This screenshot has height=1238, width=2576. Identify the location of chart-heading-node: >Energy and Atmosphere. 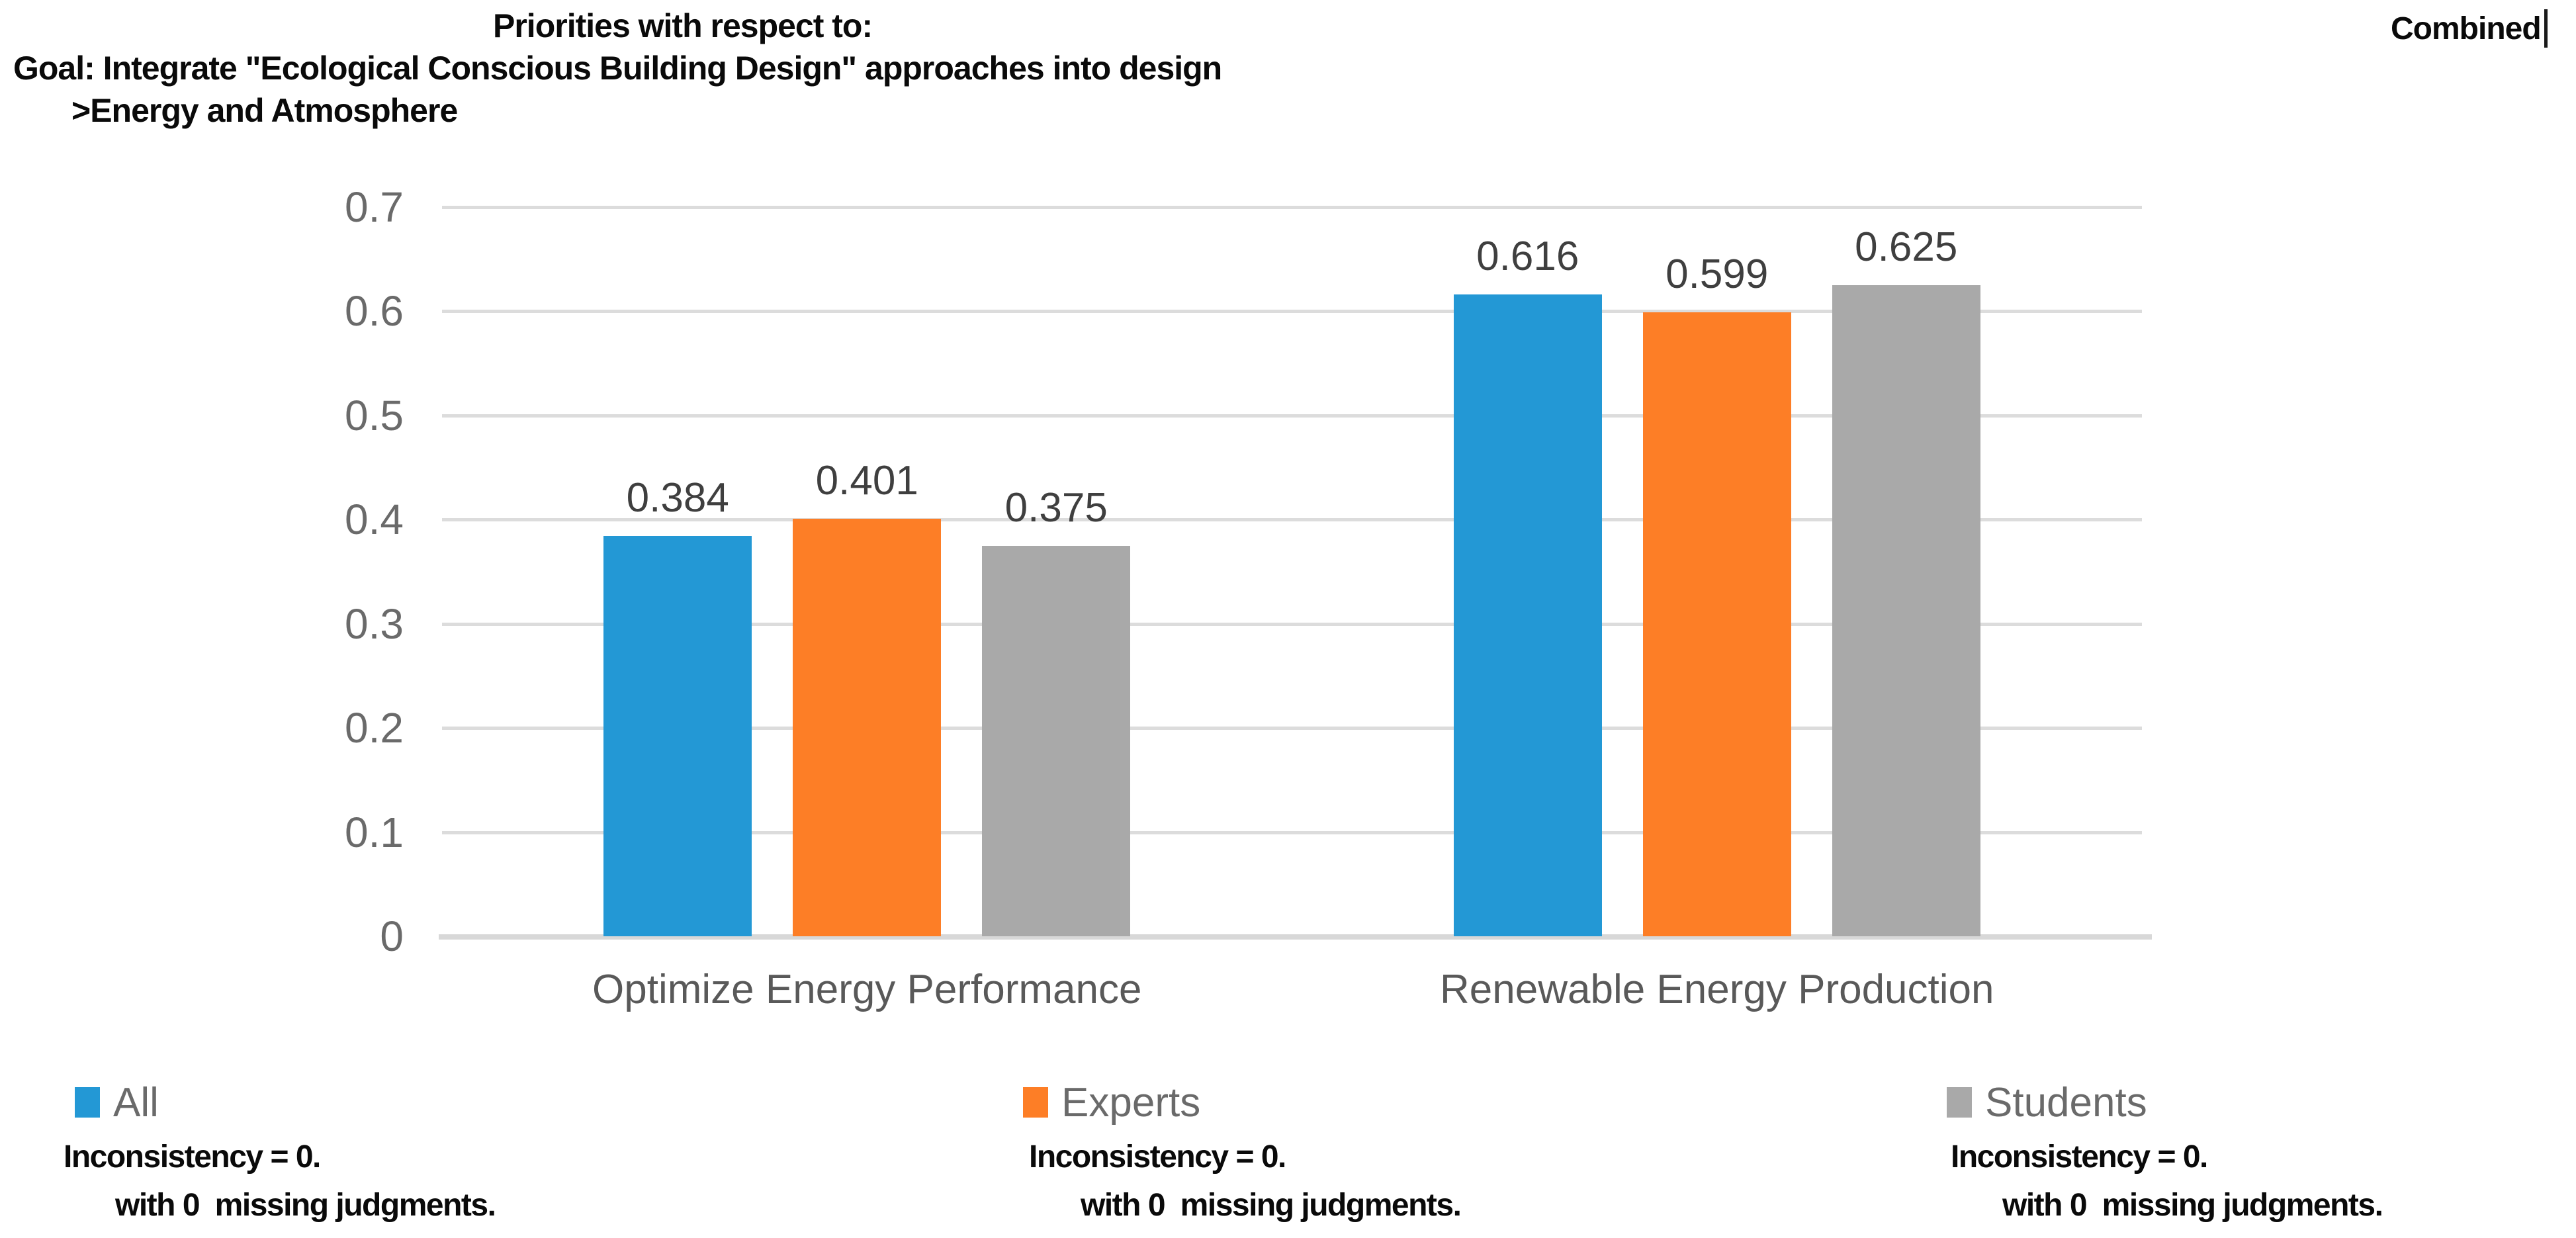
(264, 110).